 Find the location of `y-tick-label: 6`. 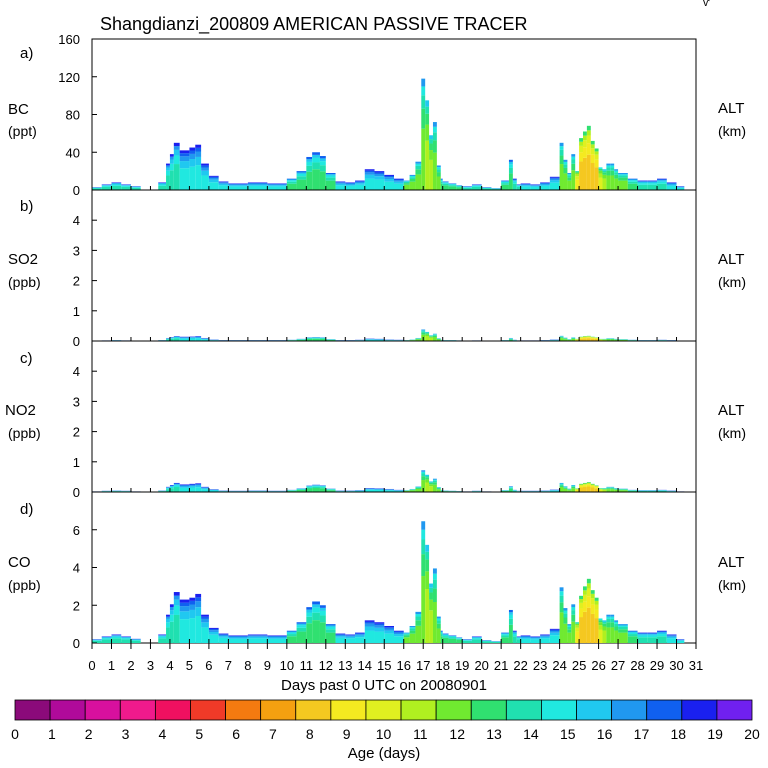

y-tick-label: 6 is located at coordinates (76, 530).